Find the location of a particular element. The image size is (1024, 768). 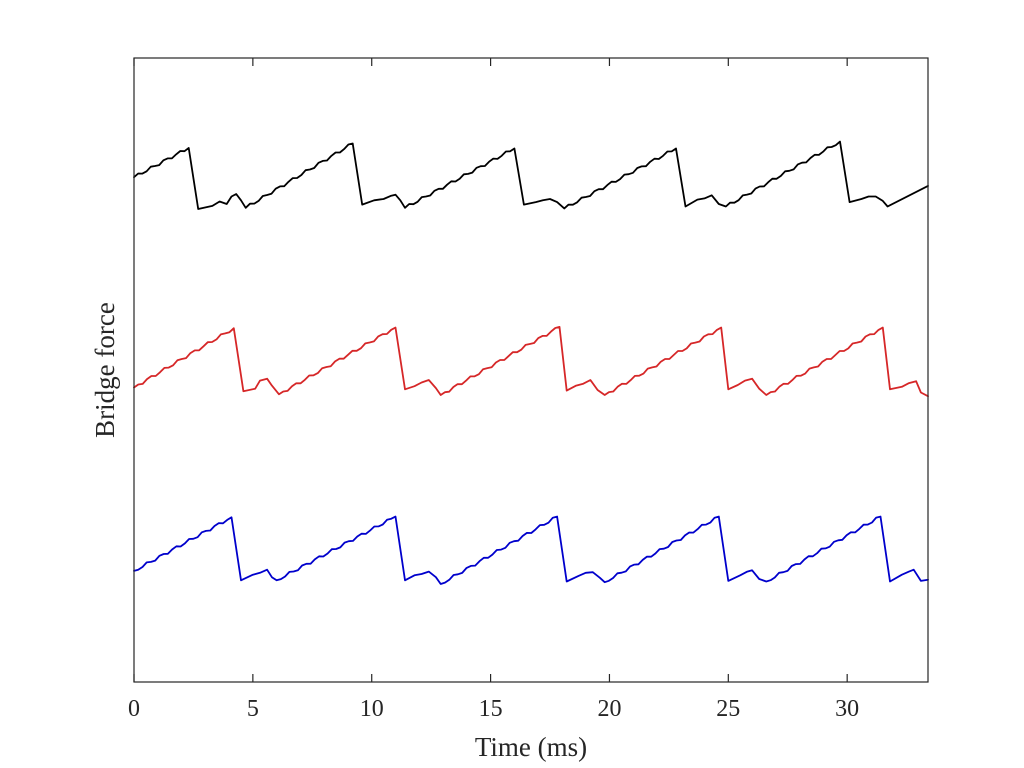

x-axis-title: Time (ms) is located at coordinates (531, 747).